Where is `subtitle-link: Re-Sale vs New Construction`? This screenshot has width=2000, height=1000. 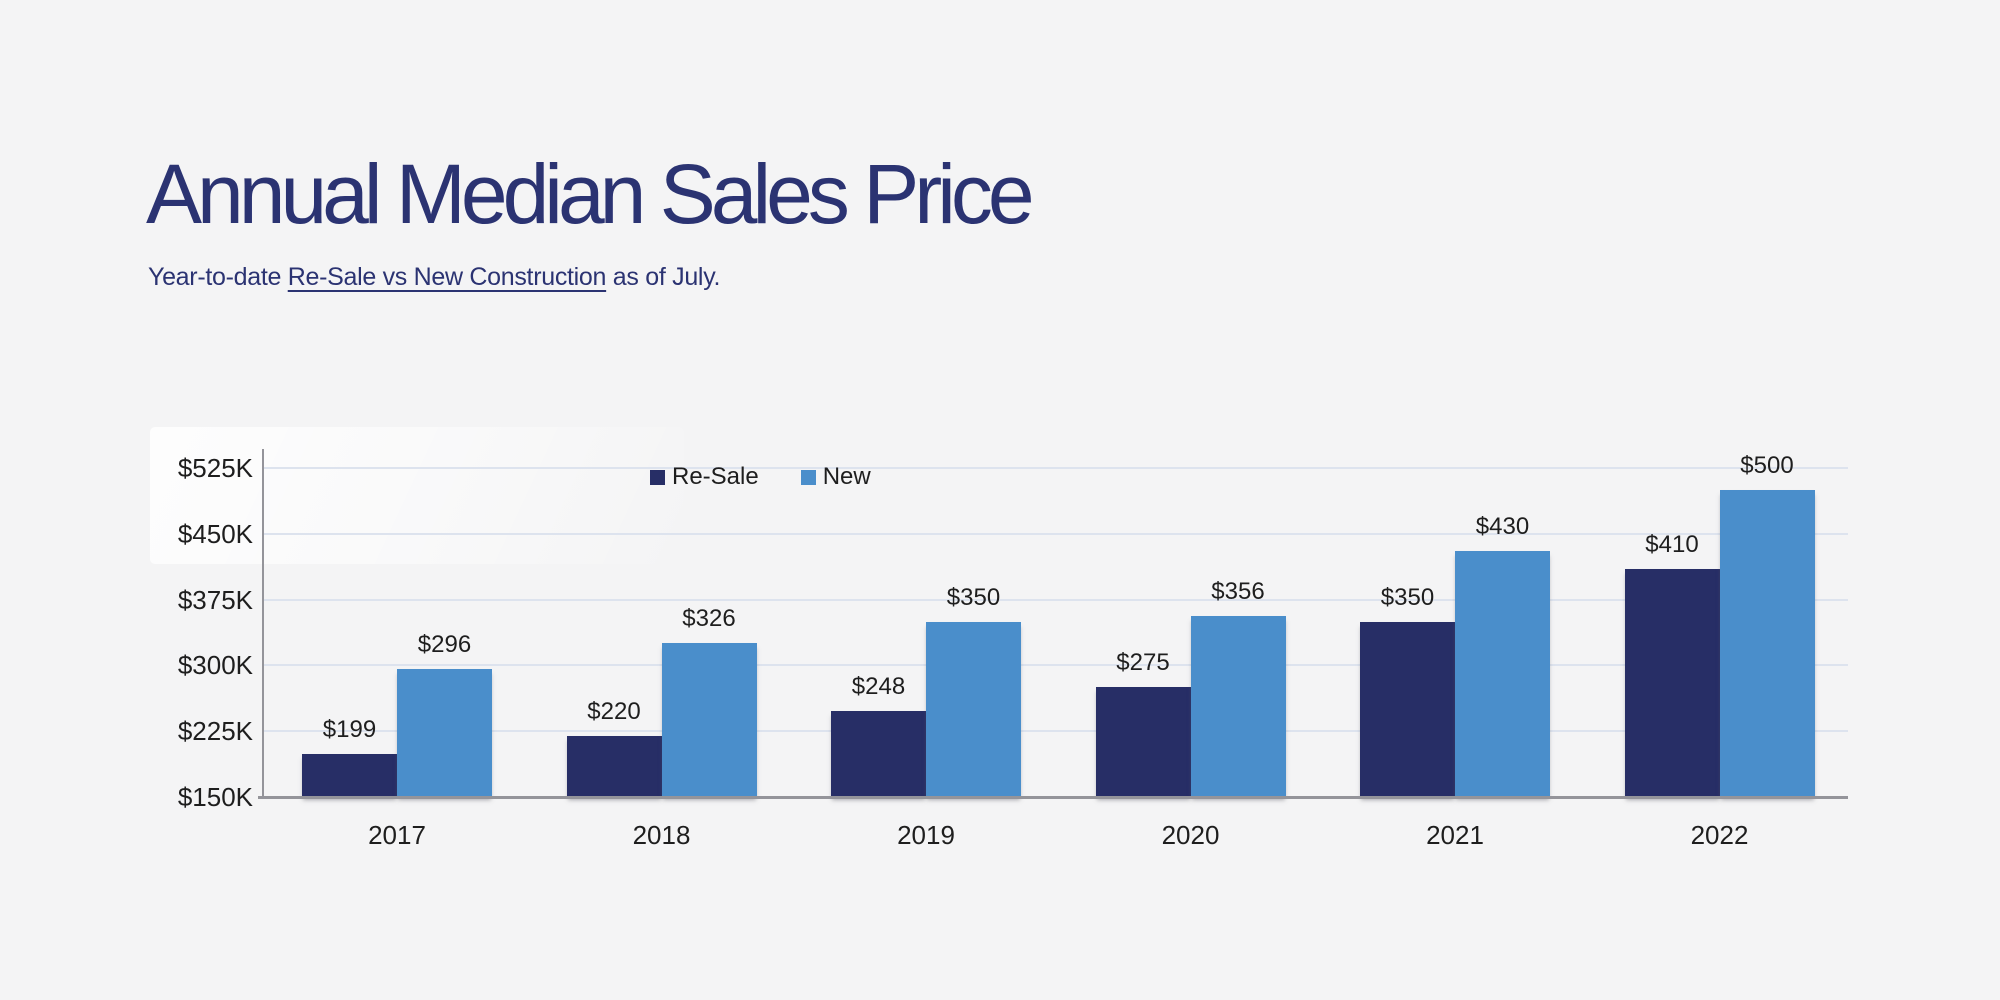
subtitle-link: Re-Sale vs New Construction is located at coordinates (447, 277).